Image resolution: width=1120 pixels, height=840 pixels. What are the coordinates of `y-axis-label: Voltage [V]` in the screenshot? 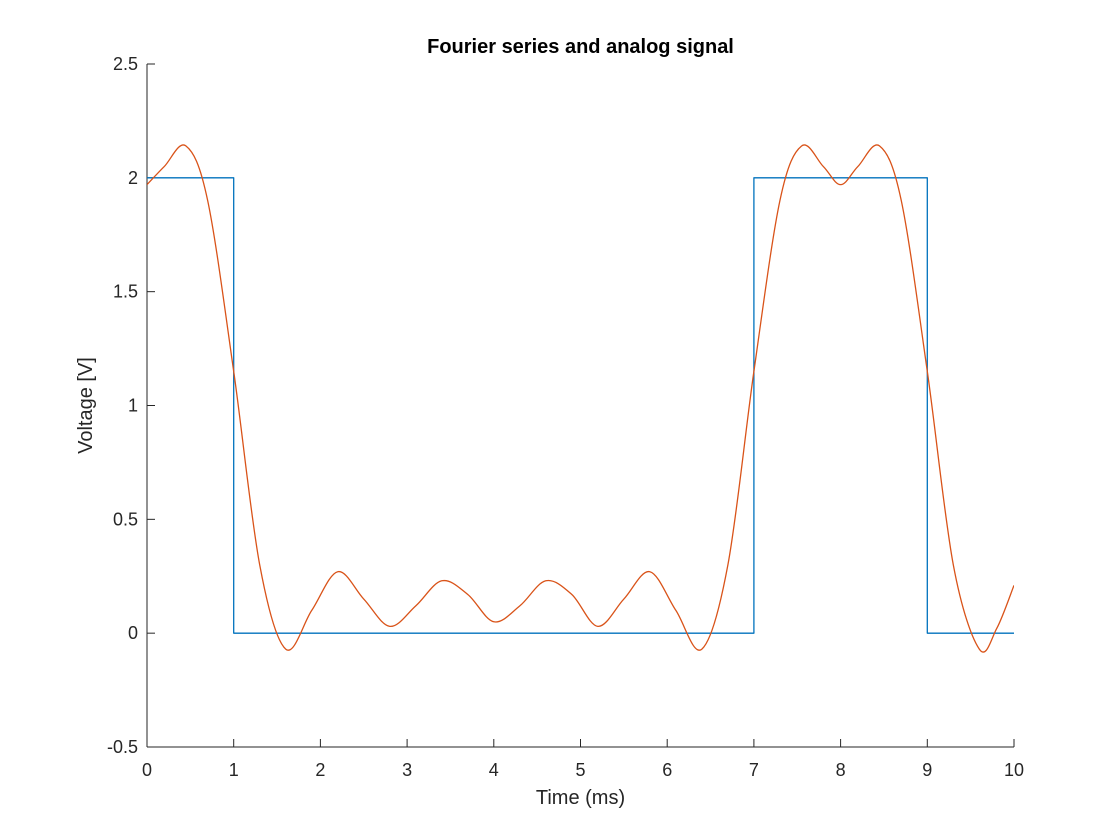 It's located at (86, 405).